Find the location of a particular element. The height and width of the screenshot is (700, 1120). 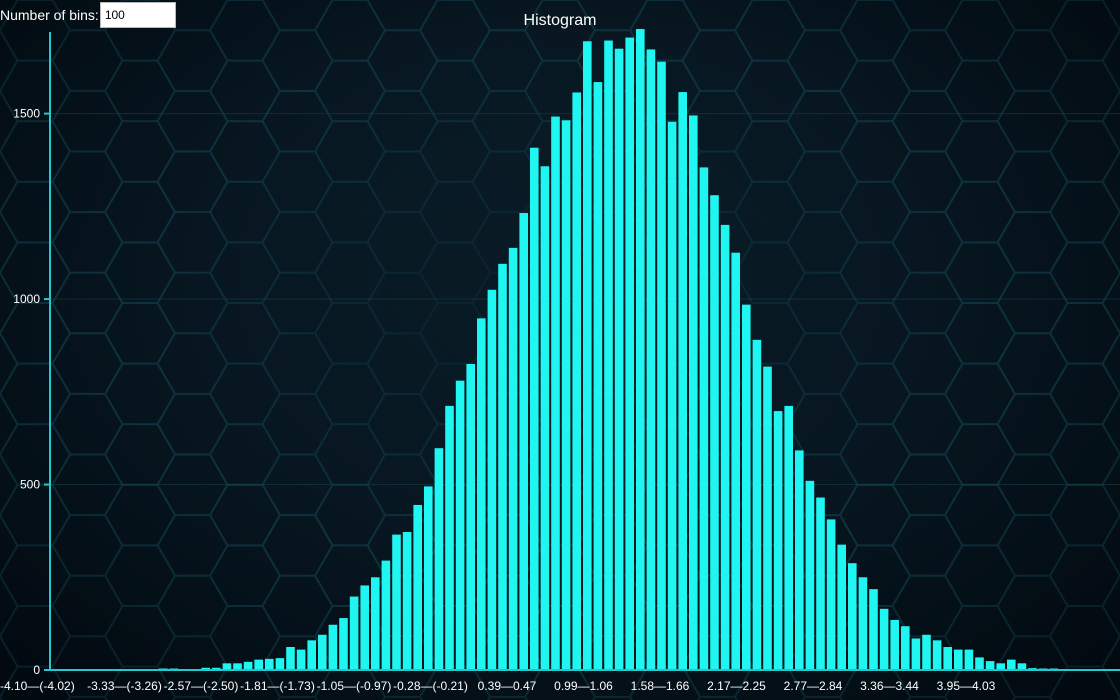

x-tick-label: 0.39—0.47 is located at coordinates (507, 686).